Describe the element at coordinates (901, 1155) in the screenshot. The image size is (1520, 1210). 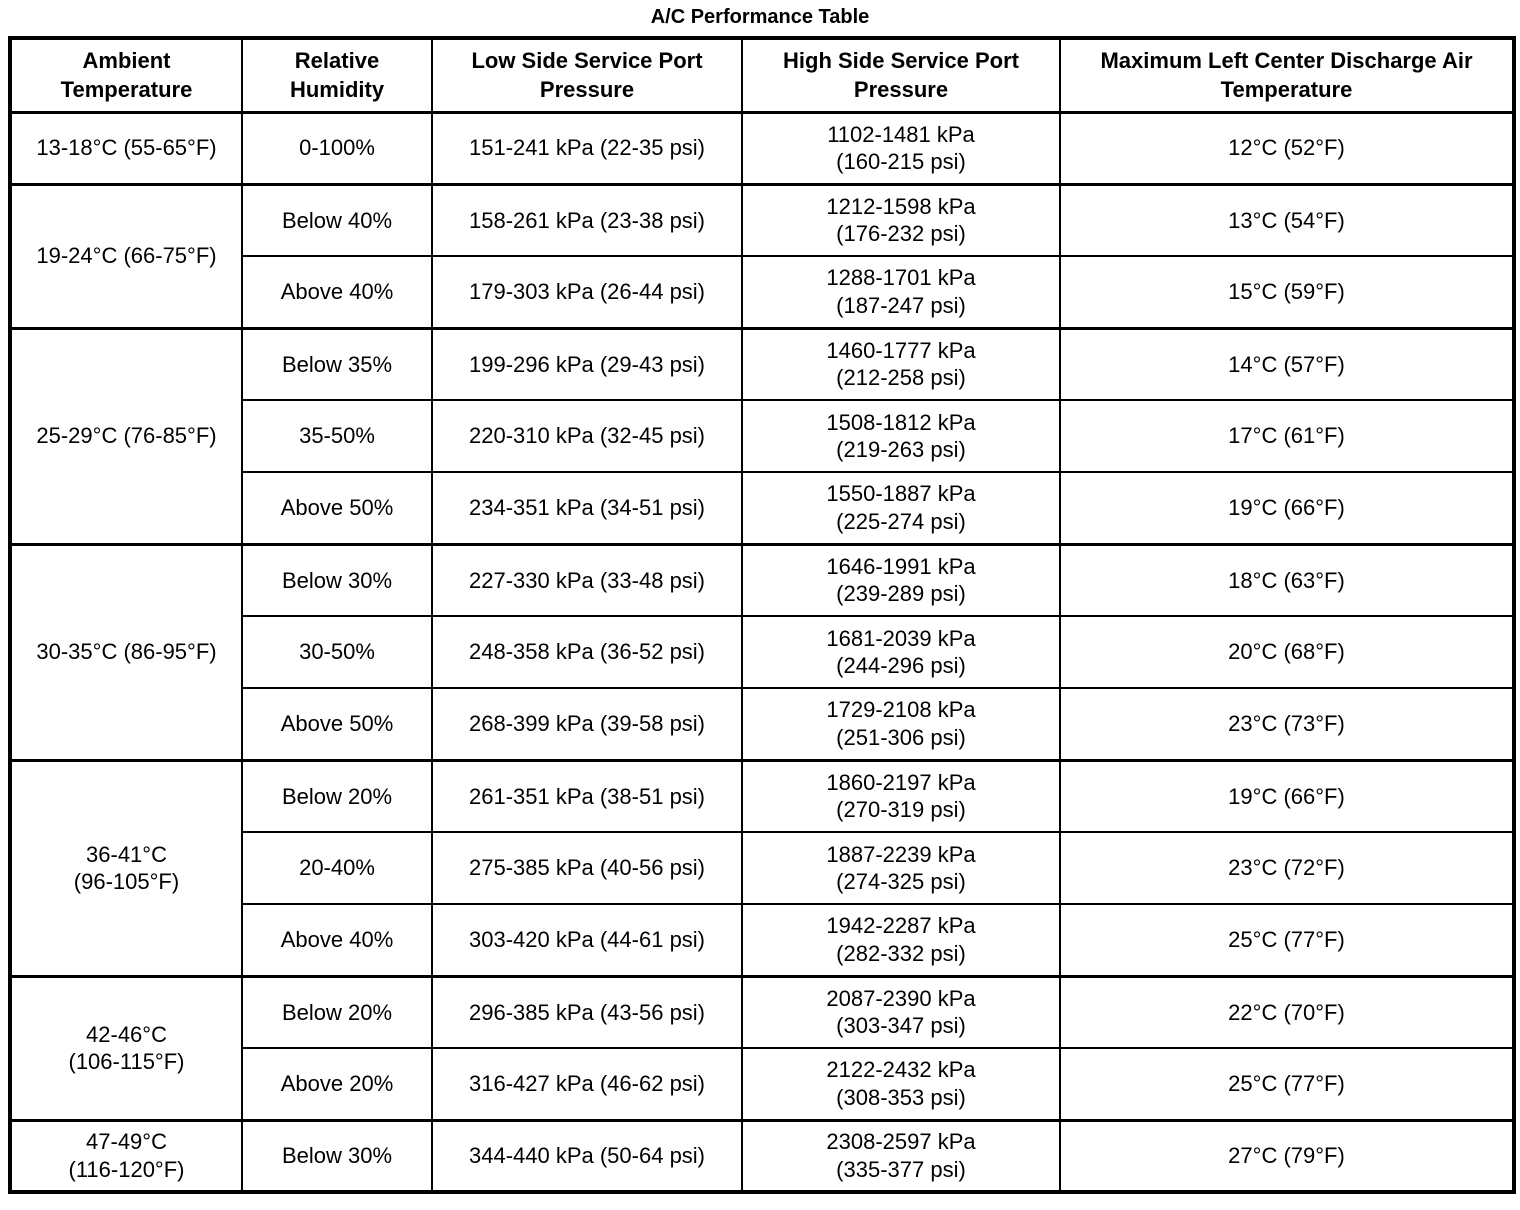
I see `high-side-pressure-cell: 2308-2597 kPa (335-377 psi)` at that location.